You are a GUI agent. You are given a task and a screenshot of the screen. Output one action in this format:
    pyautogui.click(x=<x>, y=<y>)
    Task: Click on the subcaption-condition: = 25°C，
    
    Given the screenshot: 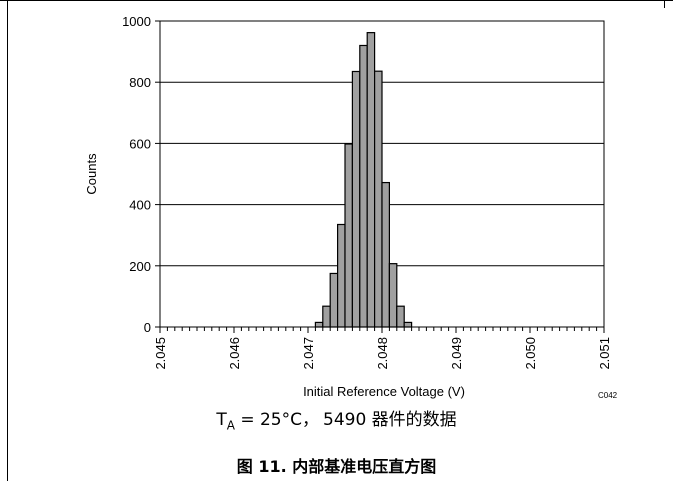 What is the action you would take?
    pyautogui.click(x=276, y=420)
    